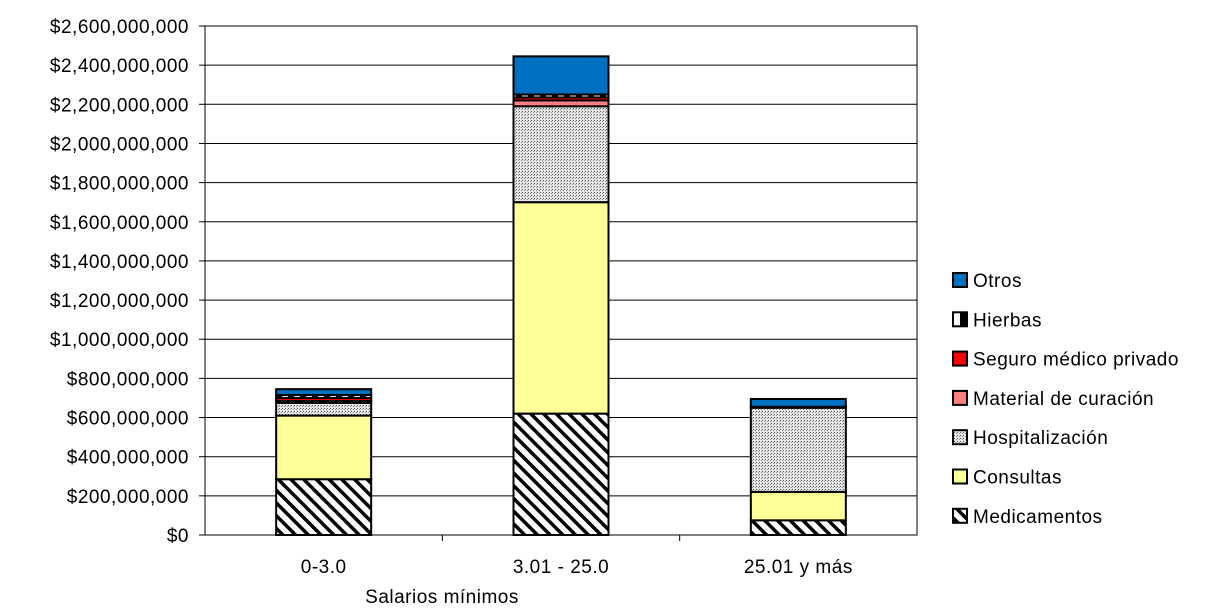 This screenshot has height=615, width=1217. What do you see at coordinates (324, 567) in the screenshot?
I see `x-tick-label: 0-3.0` at bounding box center [324, 567].